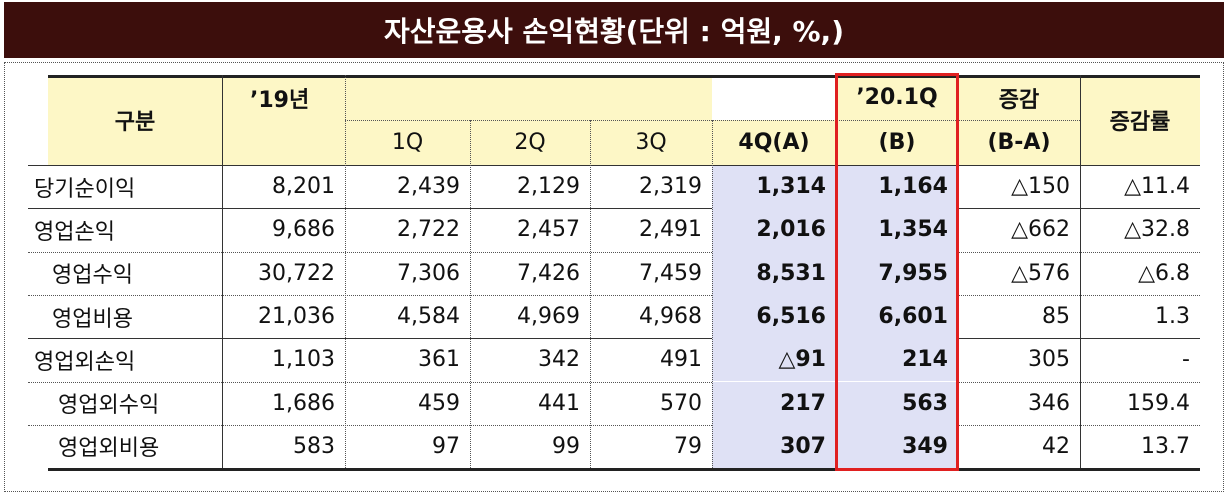 The height and width of the screenshot is (495, 1228). Describe the element at coordinates (688, 446) in the screenshot. I see `cell: 79` at that location.